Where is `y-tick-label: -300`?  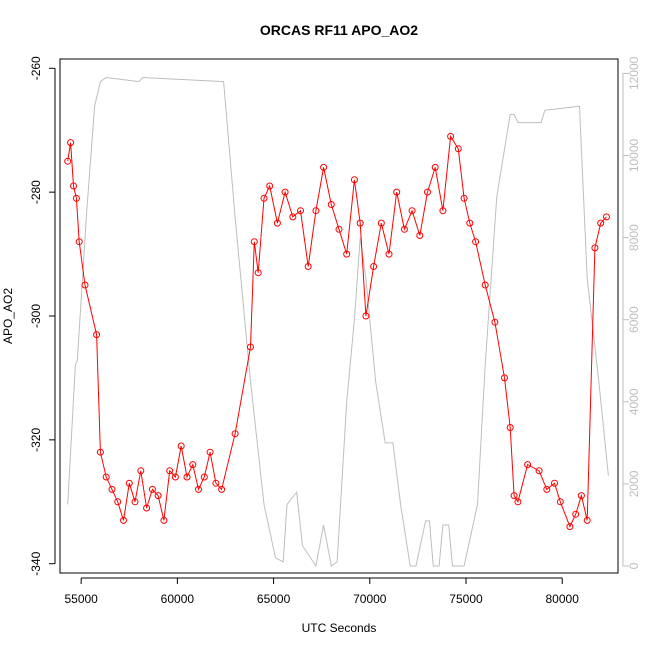
y-tick-label: -300 is located at coordinates (36, 316).